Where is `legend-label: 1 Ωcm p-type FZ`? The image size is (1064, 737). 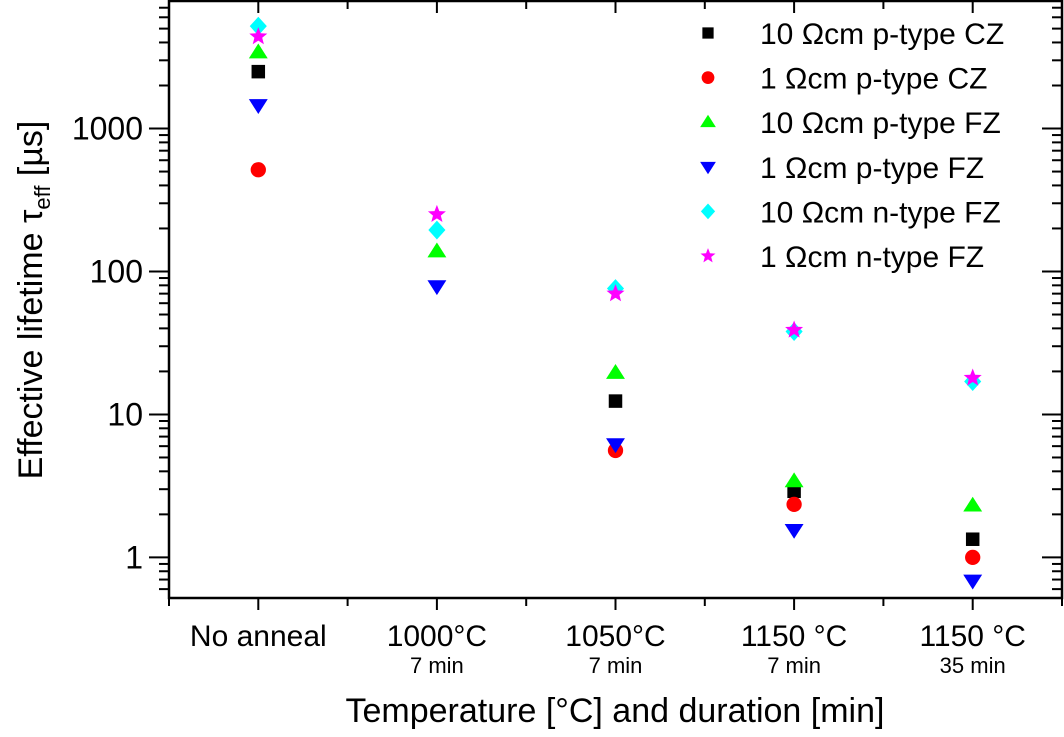
legend-label: 1 Ωcm p-type FZ is located at coordinates (872, 168).